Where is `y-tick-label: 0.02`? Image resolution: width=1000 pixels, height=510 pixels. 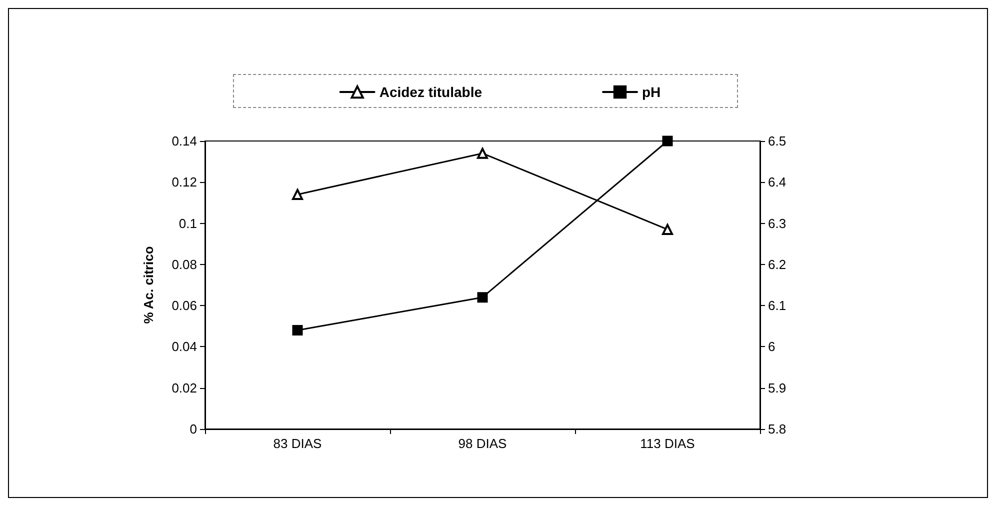
y-tick-label: 0.02 is located at coordinates (184, 388).